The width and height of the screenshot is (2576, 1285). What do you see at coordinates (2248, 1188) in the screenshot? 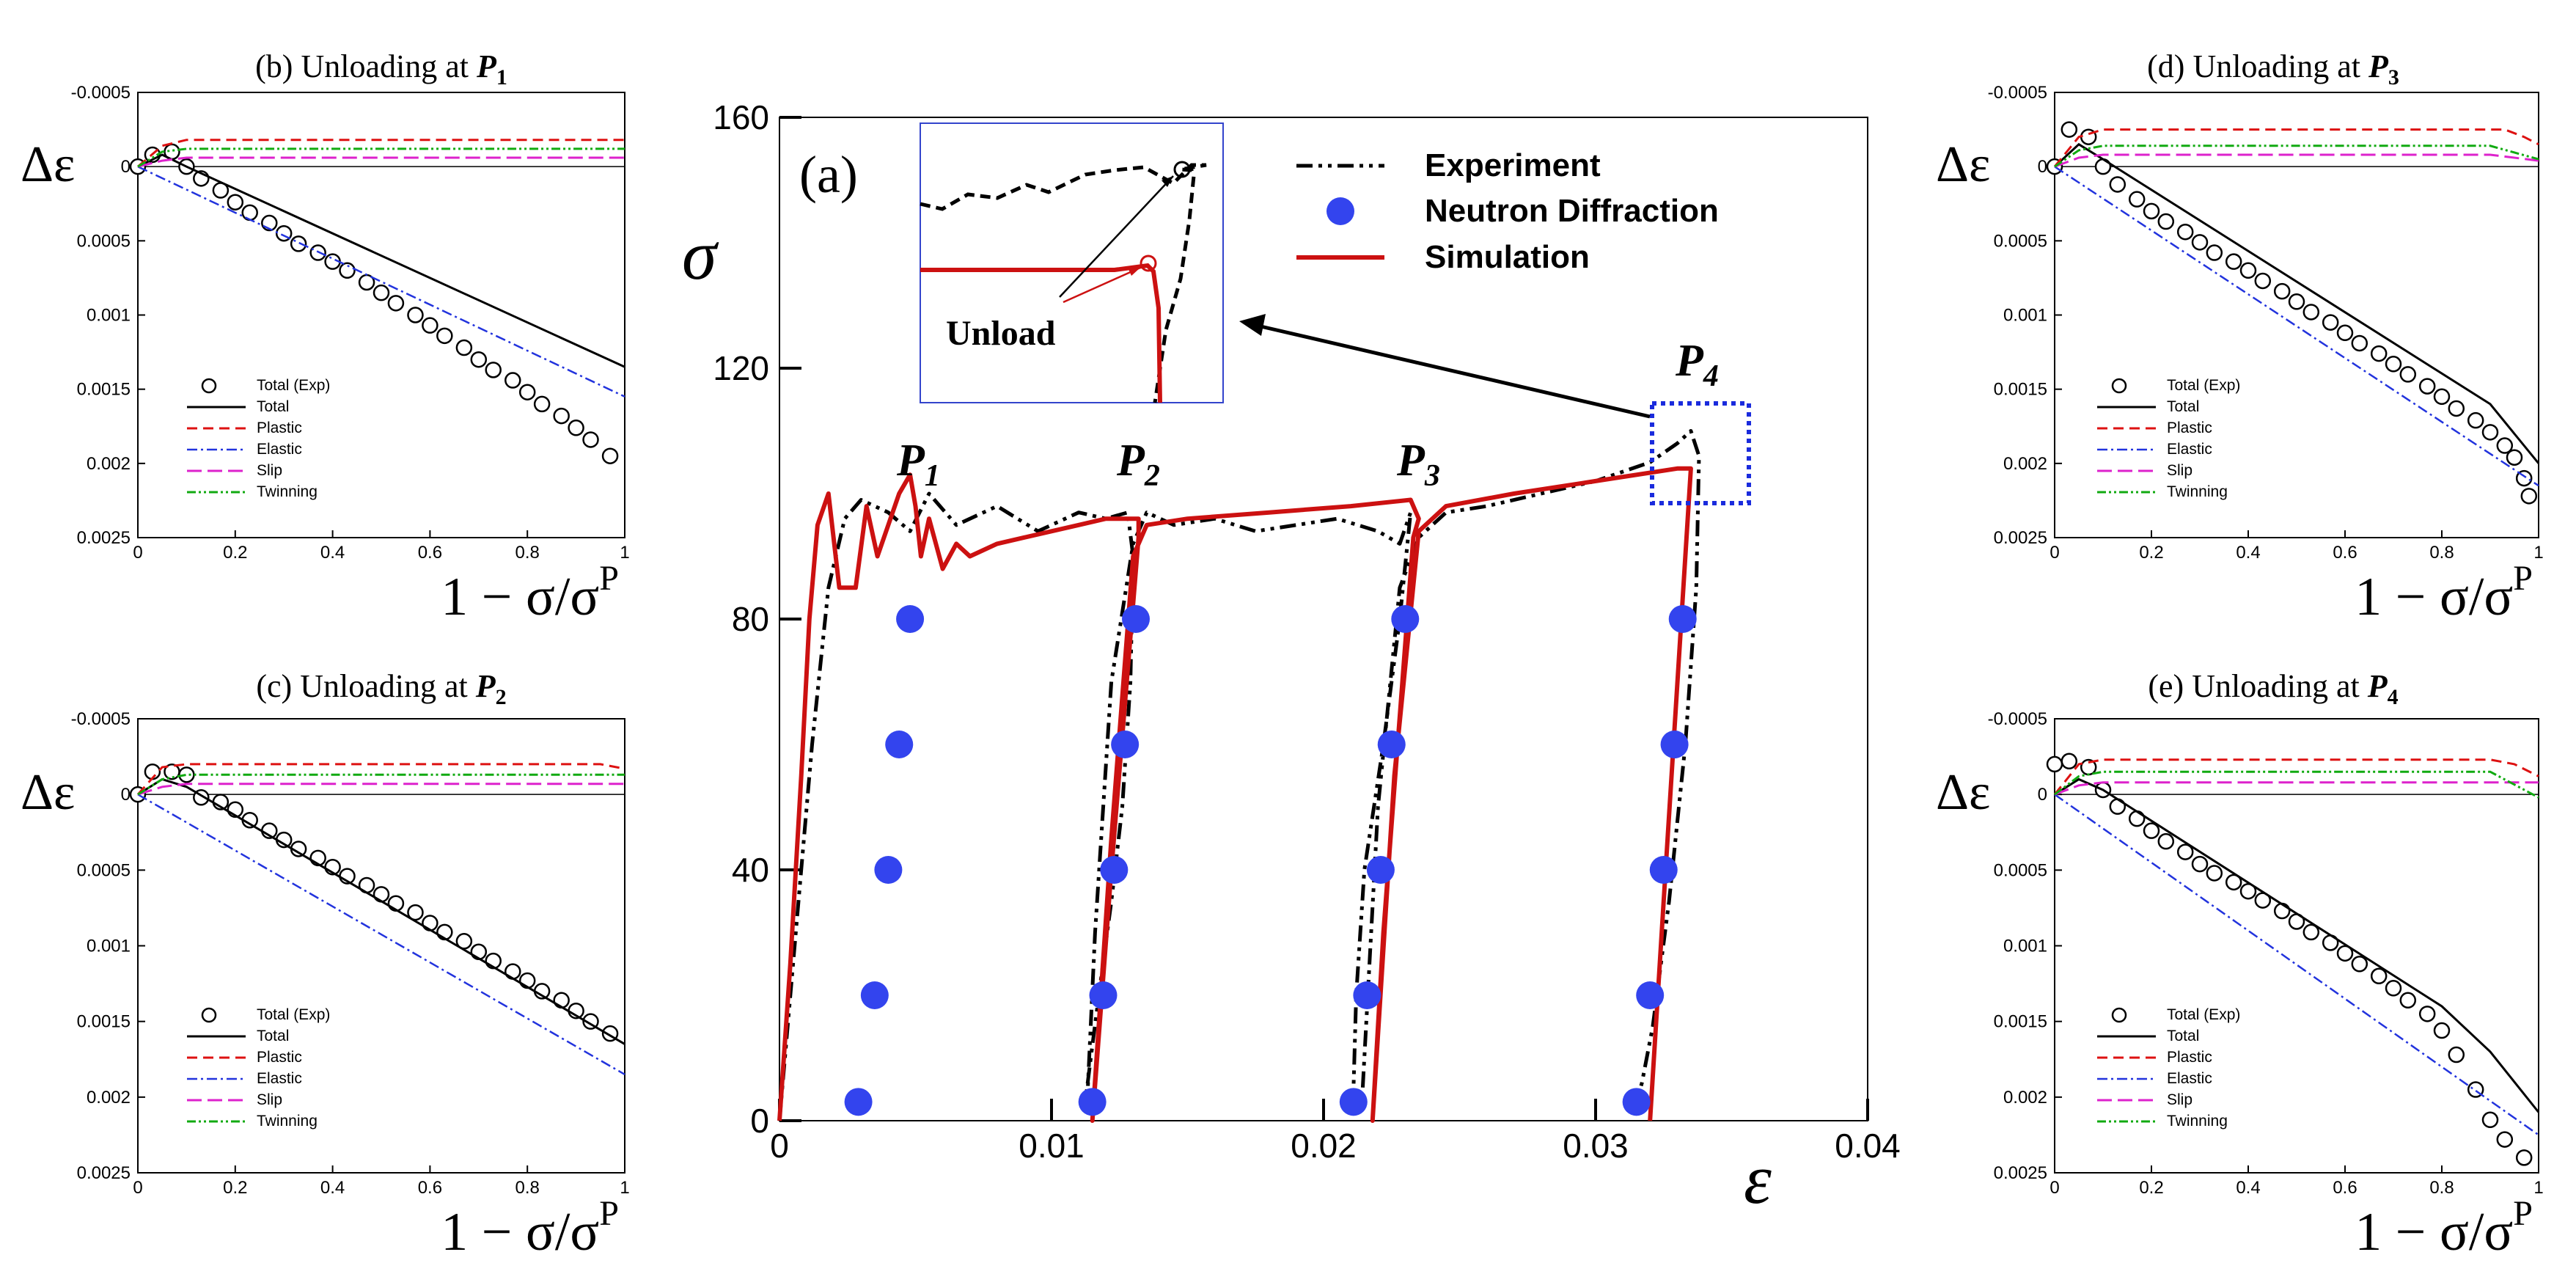
I see `x-tick-label: 0.4` at bounding box center [2248, 1188].